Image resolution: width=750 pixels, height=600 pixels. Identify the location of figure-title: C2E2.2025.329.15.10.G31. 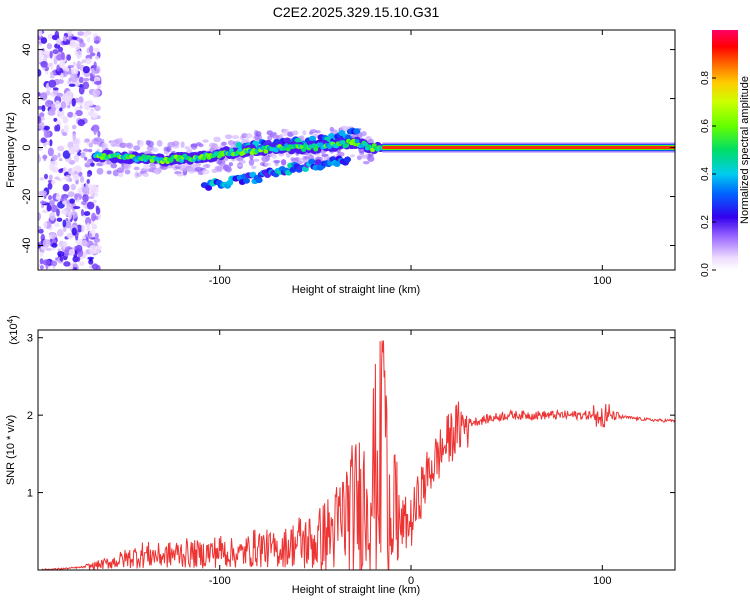
(356, 12).